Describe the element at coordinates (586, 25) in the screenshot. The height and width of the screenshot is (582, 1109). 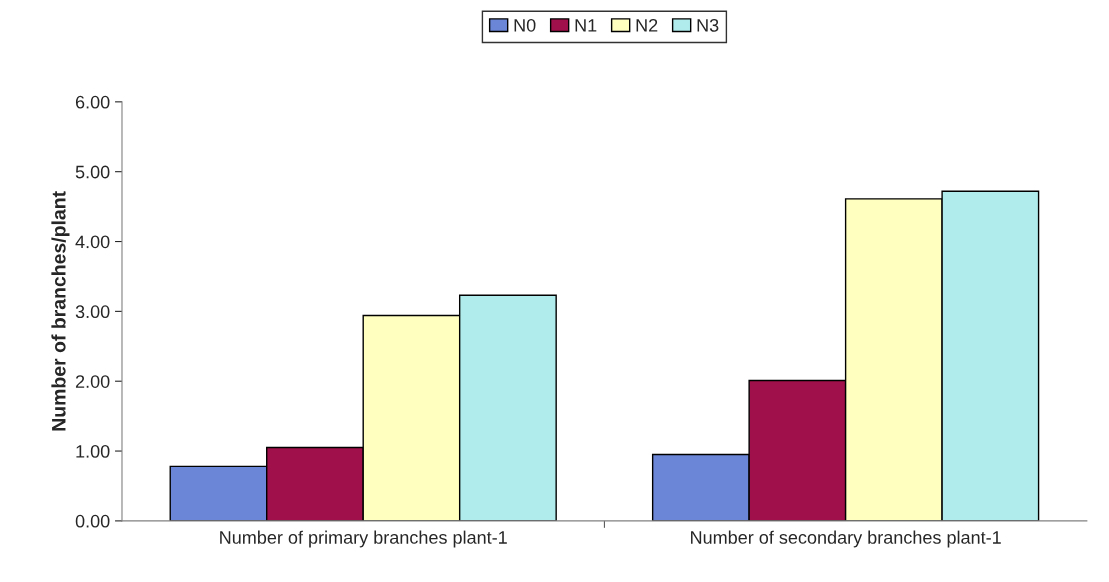
I see `legend-label: N1` at that location.